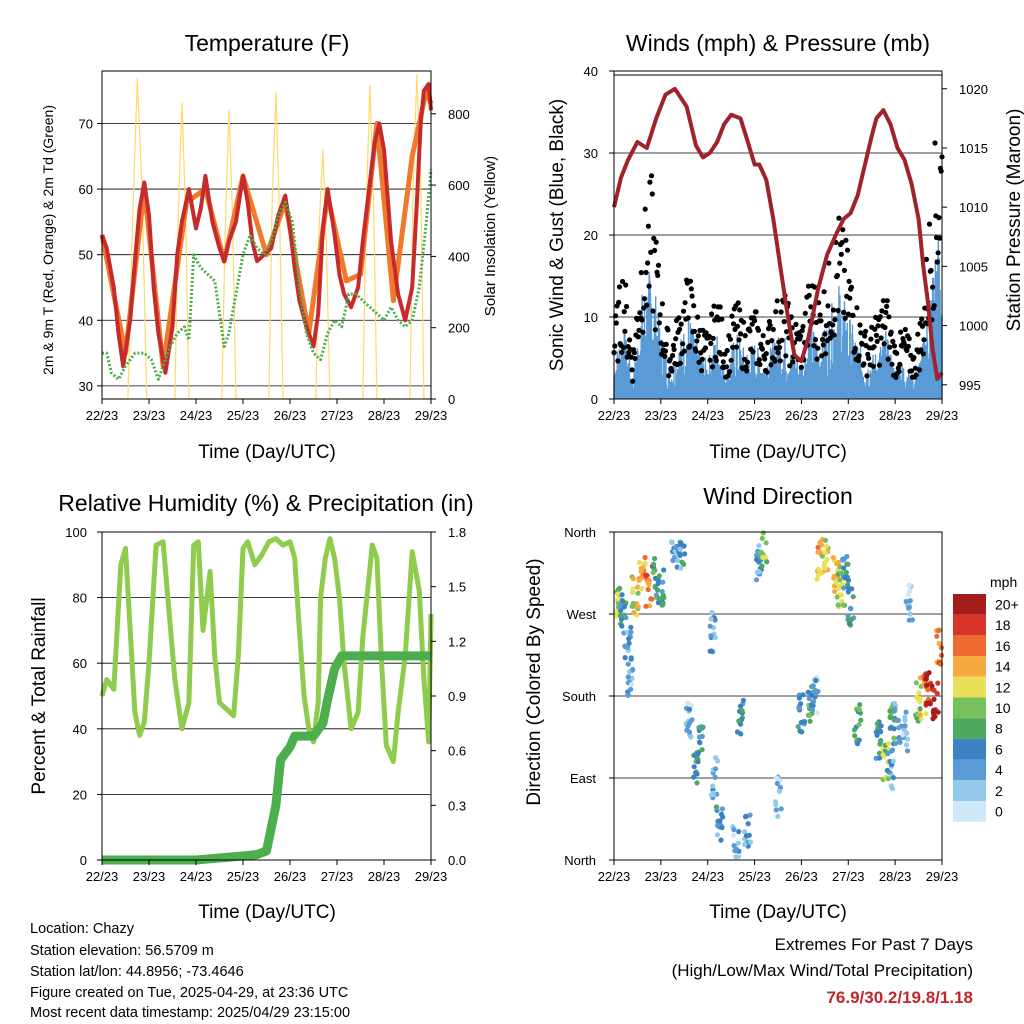  Describe the element at coordinates (457, 860) in the screenshot. I see `right-tick-label: 0.0` at that location.